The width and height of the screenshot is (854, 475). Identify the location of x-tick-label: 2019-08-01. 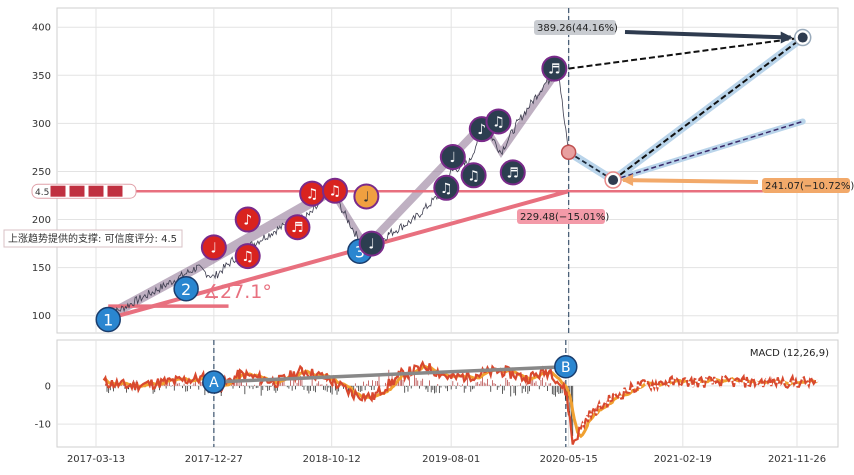
(451, 459).